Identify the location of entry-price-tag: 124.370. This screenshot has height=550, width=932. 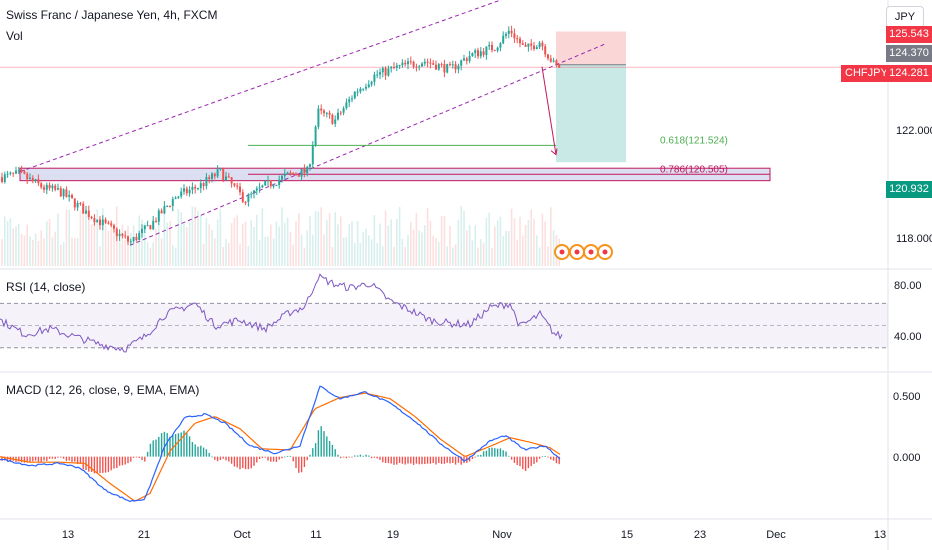
(909, 53).